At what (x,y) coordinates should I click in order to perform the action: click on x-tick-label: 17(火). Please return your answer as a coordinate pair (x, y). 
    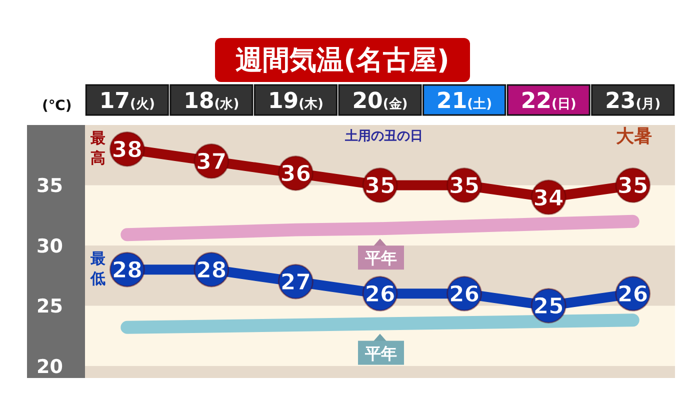
    Looking at the image, I should click on (127, 101).